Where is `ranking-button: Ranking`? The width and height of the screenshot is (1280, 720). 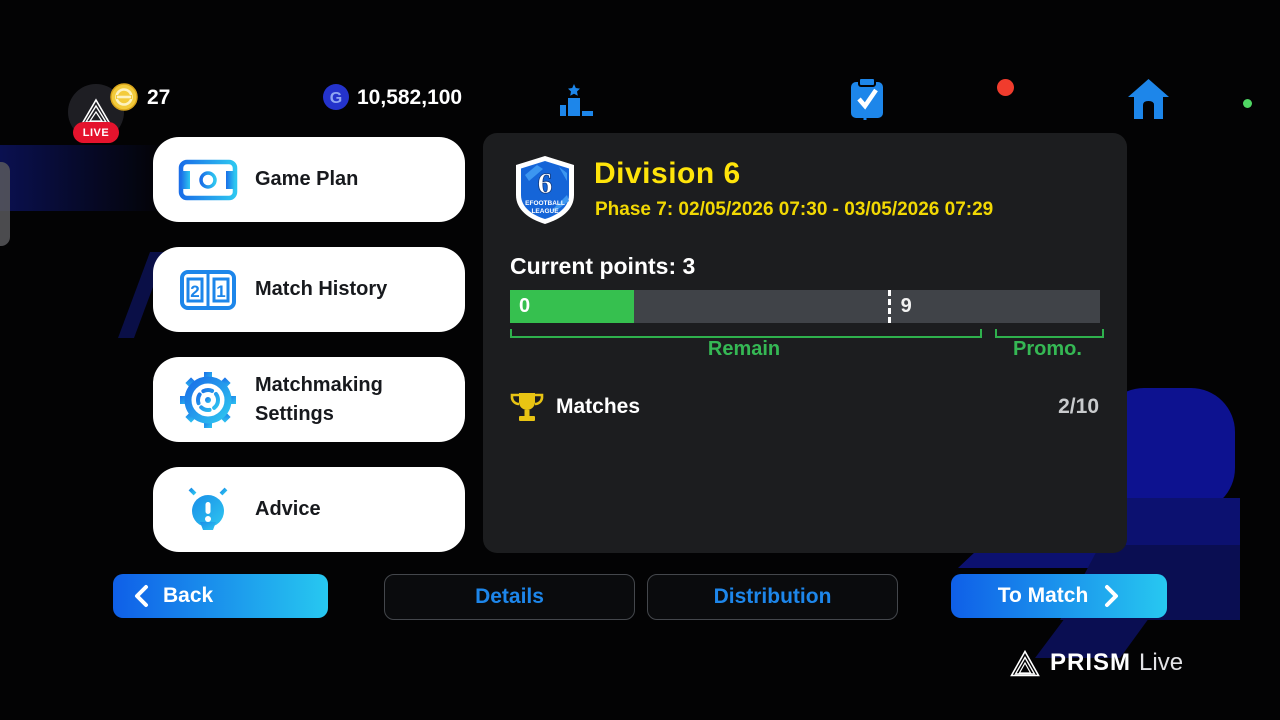 ranking-button: Ranking is located at coordinates (665, 131).